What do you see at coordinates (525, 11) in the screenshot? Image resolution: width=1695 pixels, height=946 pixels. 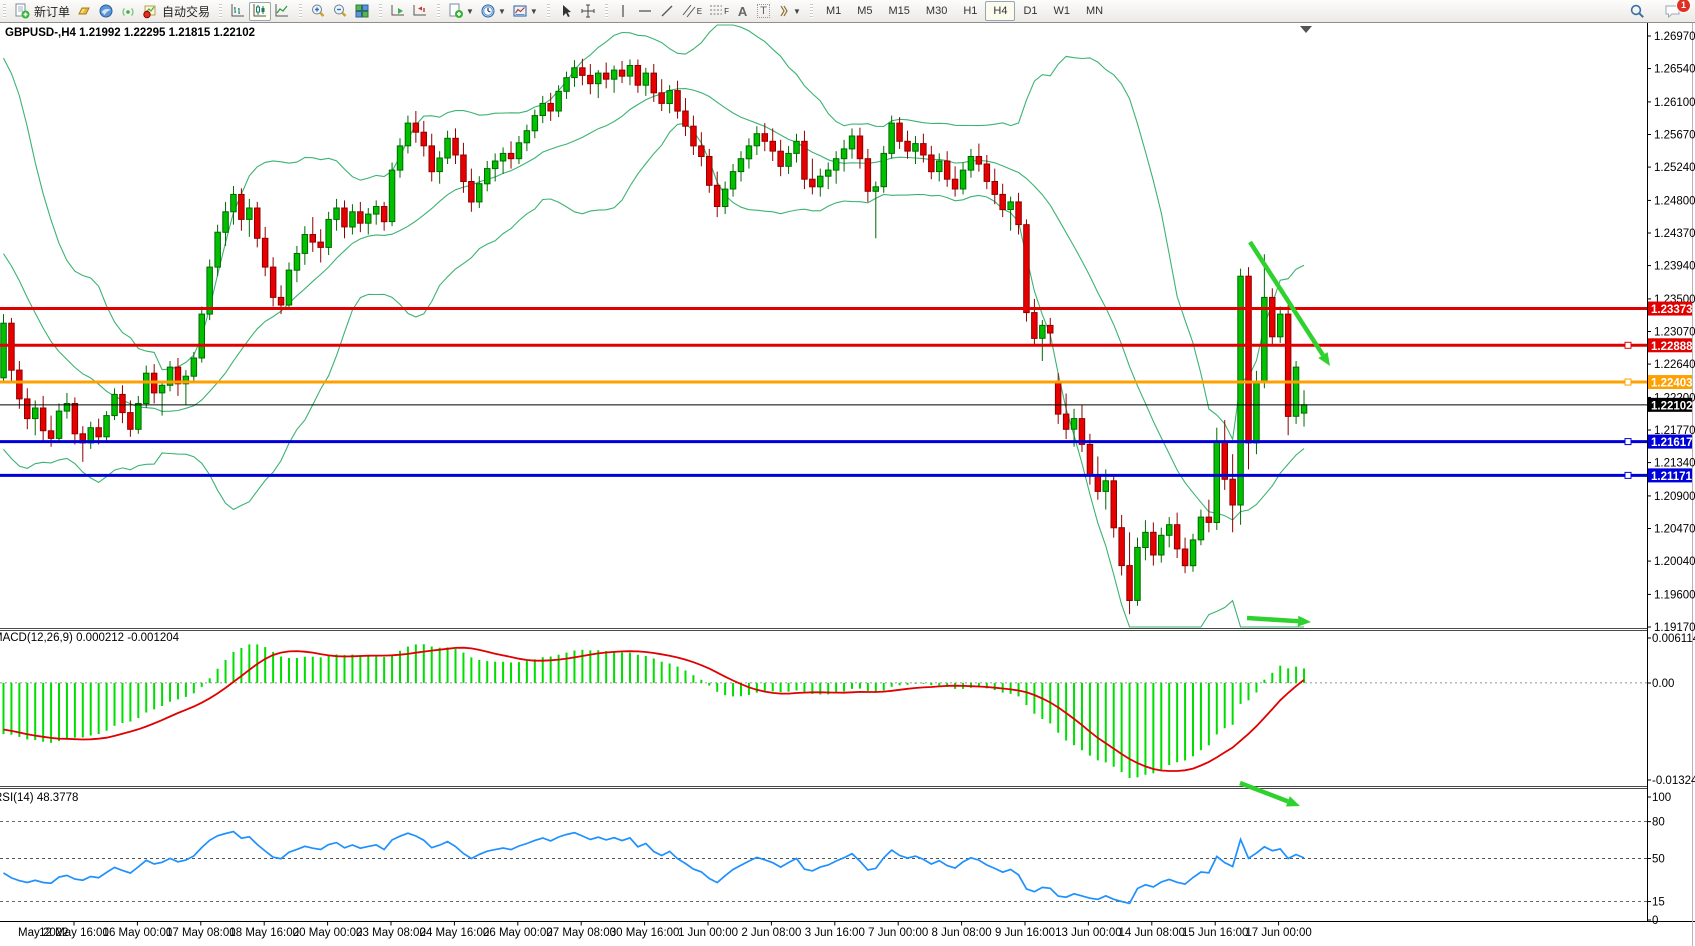 I see `templates-button: ▼` at bounding box center [525, 11].